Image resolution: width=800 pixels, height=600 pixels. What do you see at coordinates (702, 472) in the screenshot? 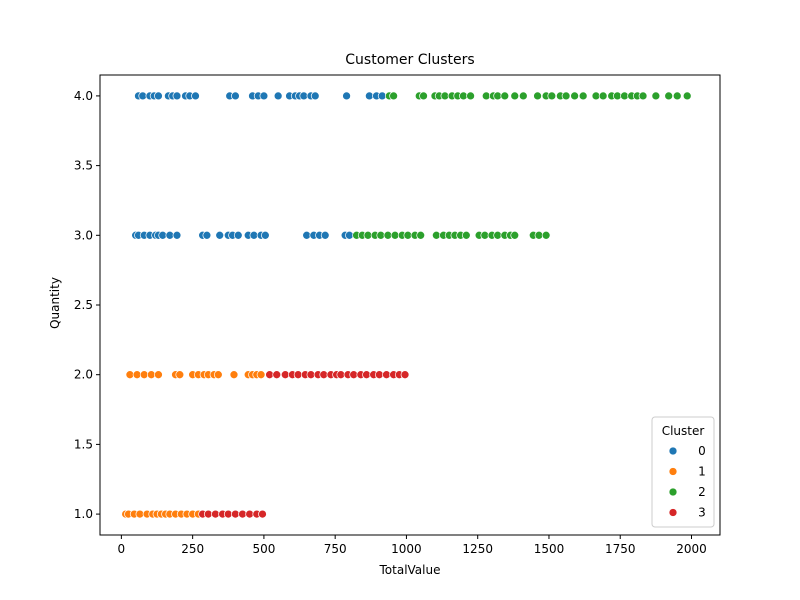
I see `legend-label-cluster-1: 1` at bounding box center [702, 472].